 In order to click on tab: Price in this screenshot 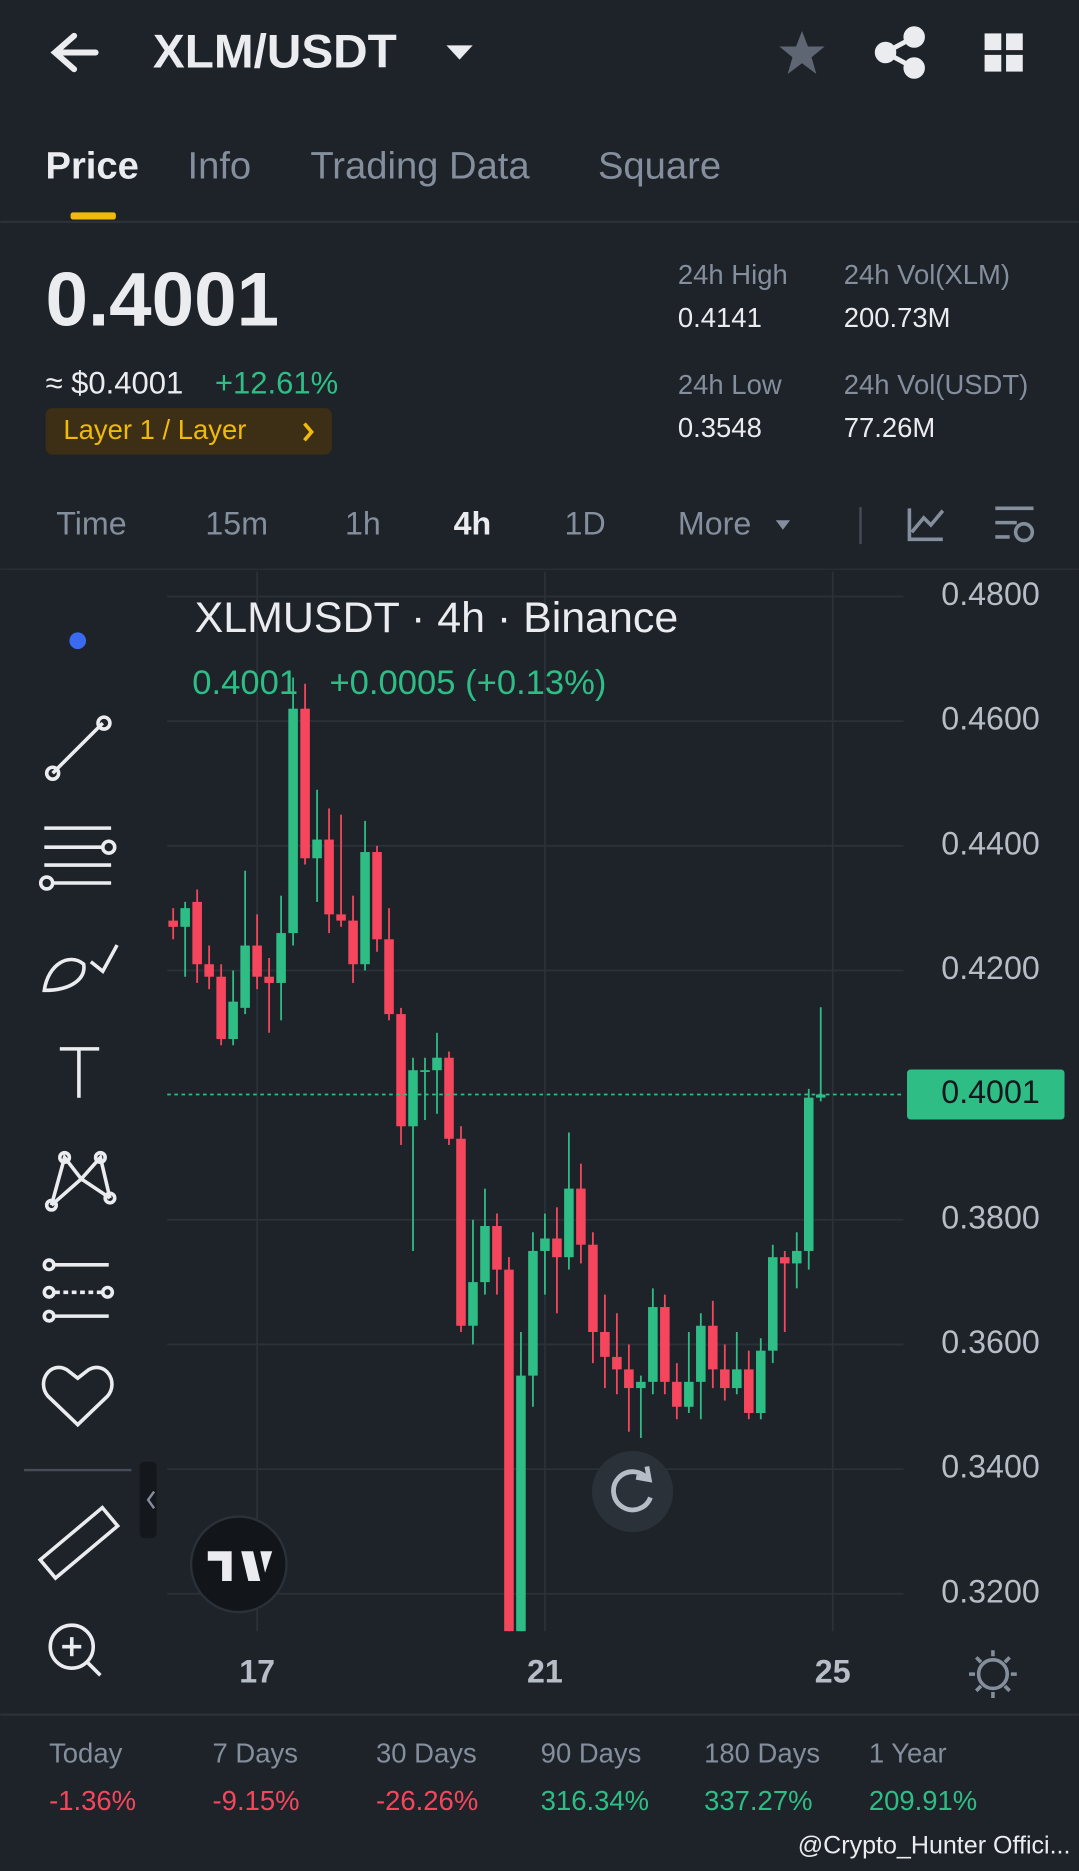, I will do `click(91, 165)`.